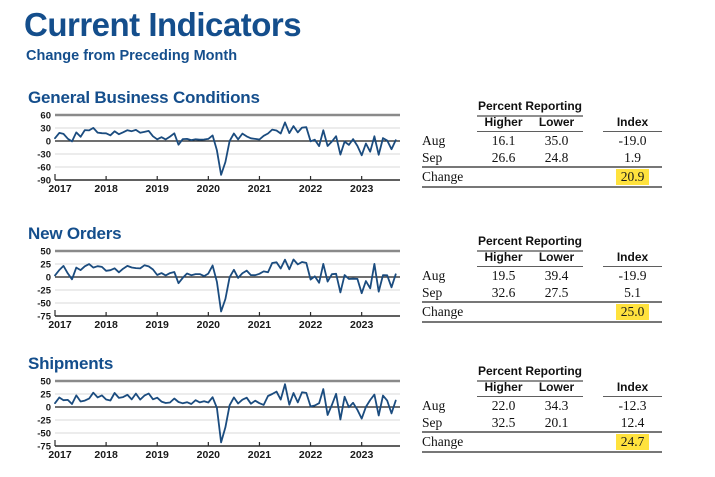 The height and width of the screenshot is (477, 715). Describe the element at coordinates (503, 422) in the screenshot. I see `higher-value: 32.5` at that location.